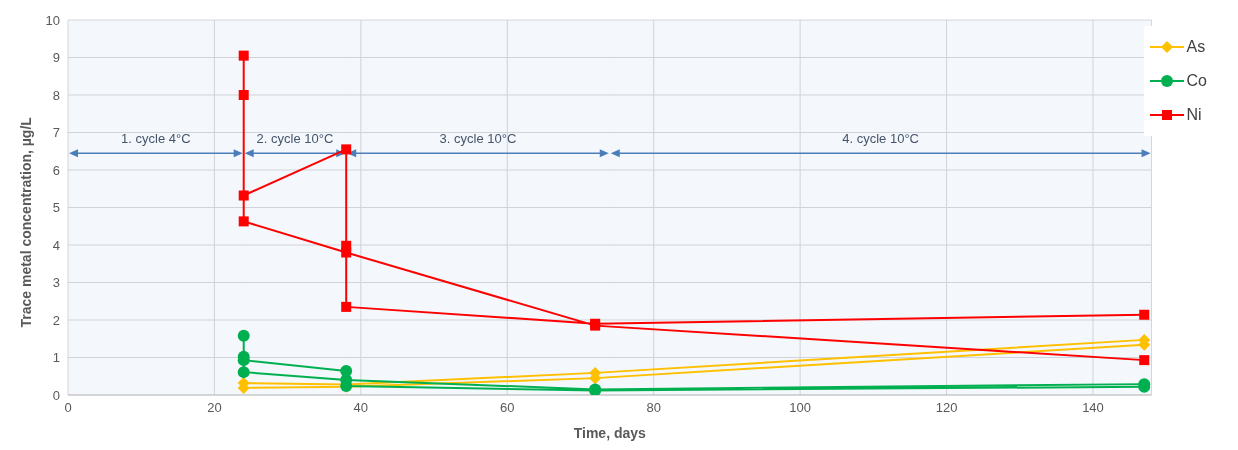  What do you see at coordinates (56, 133) in the screenshot?
I see `y-tick-label: 7` at bounding box center [56, 133].